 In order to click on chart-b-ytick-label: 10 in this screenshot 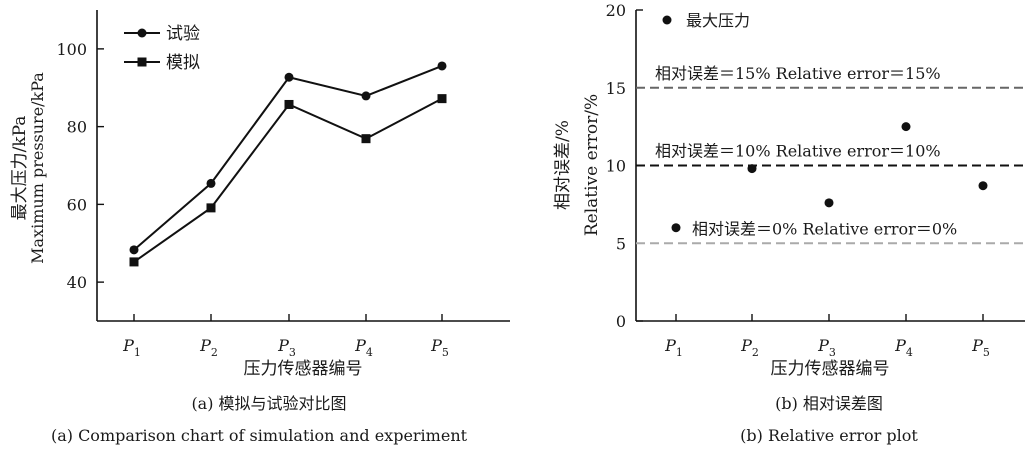, I will do `click(616, 166)`.